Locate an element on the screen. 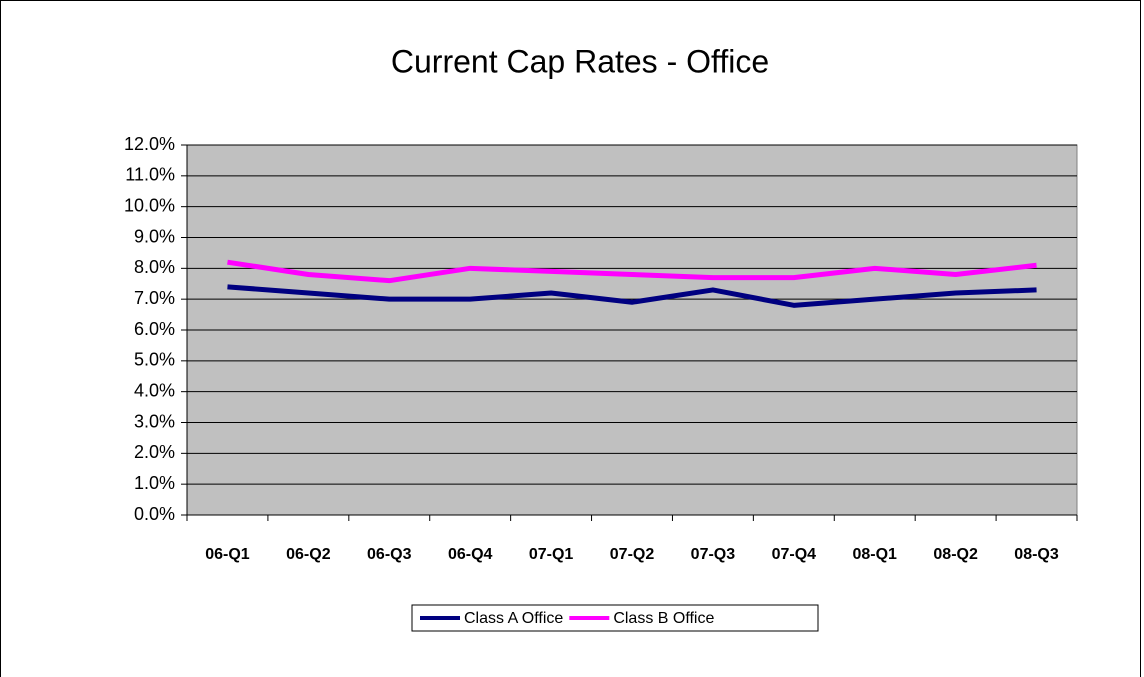 This screenshot has height=677, width=1144. y-tick-label: 12.0% is located at coordinates (149, 144).